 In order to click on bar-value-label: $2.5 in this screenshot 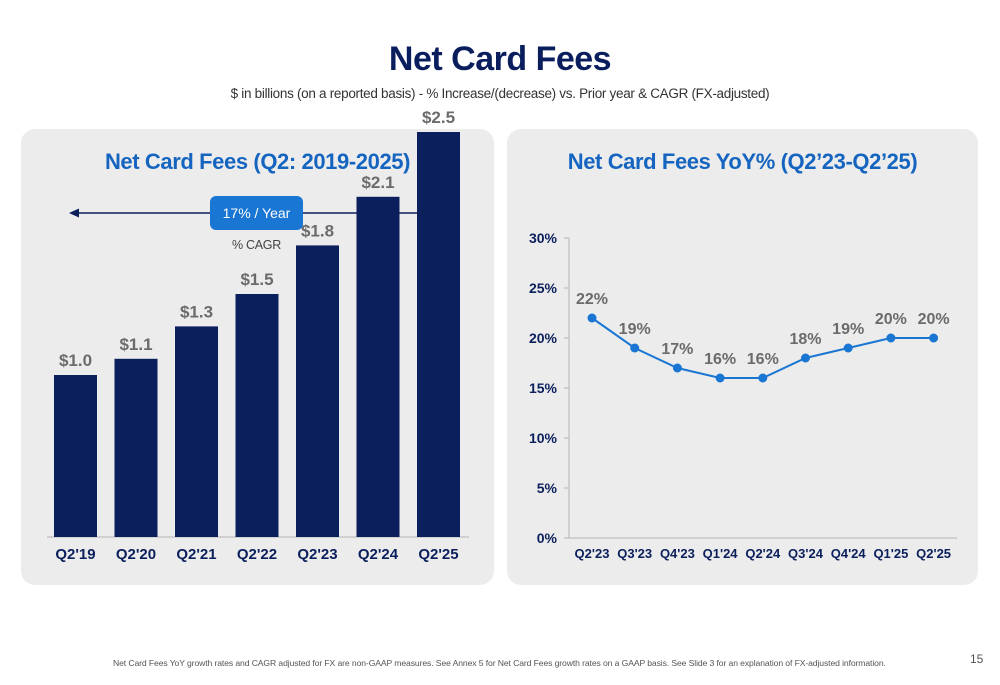, I will do `click(438, 117)`.